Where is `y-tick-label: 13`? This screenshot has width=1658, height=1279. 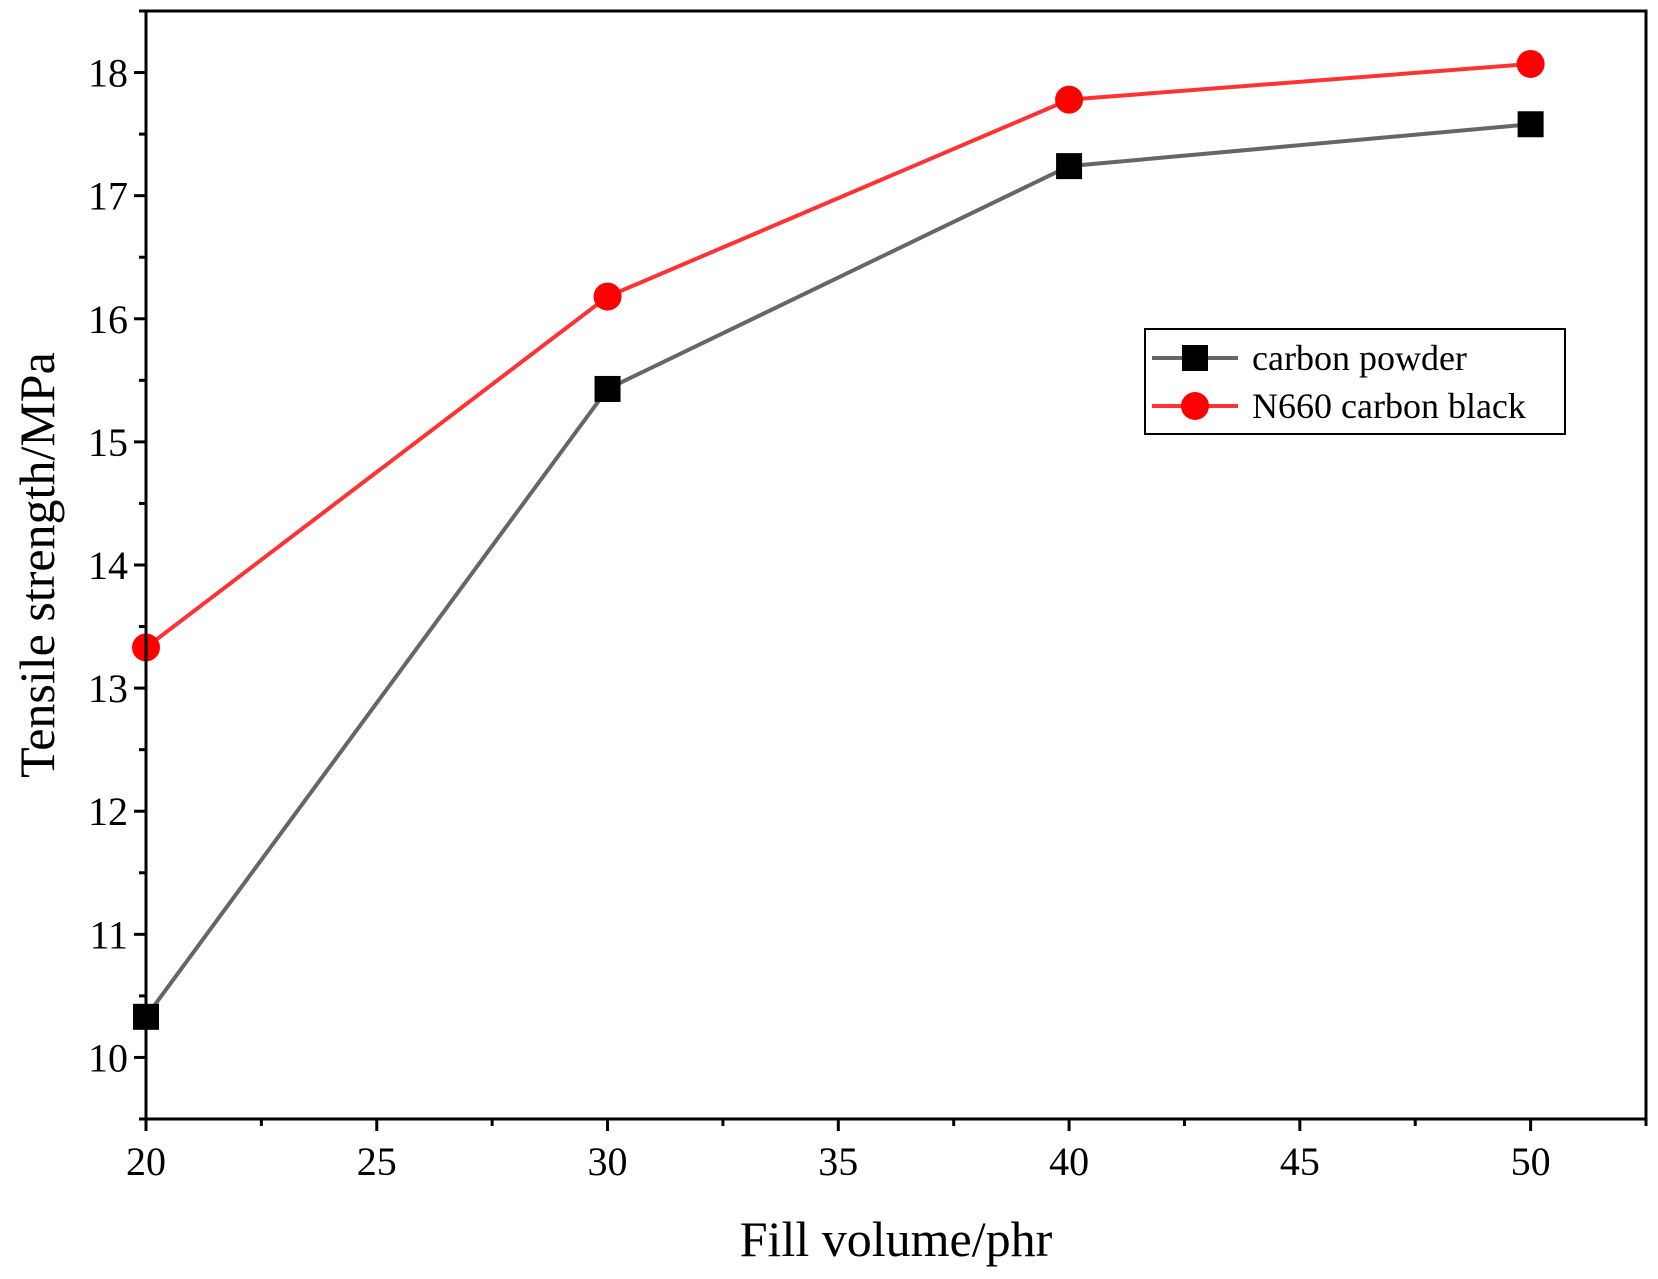
y-tick-label: 13 is located at coordinates (108, 688).